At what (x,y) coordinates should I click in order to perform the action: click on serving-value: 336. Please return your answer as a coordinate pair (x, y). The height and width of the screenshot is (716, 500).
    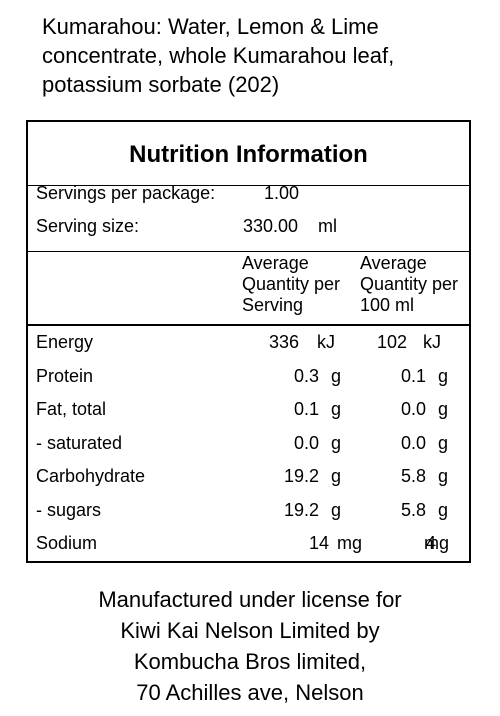
    Looking at the image, I should click on (283, 342).